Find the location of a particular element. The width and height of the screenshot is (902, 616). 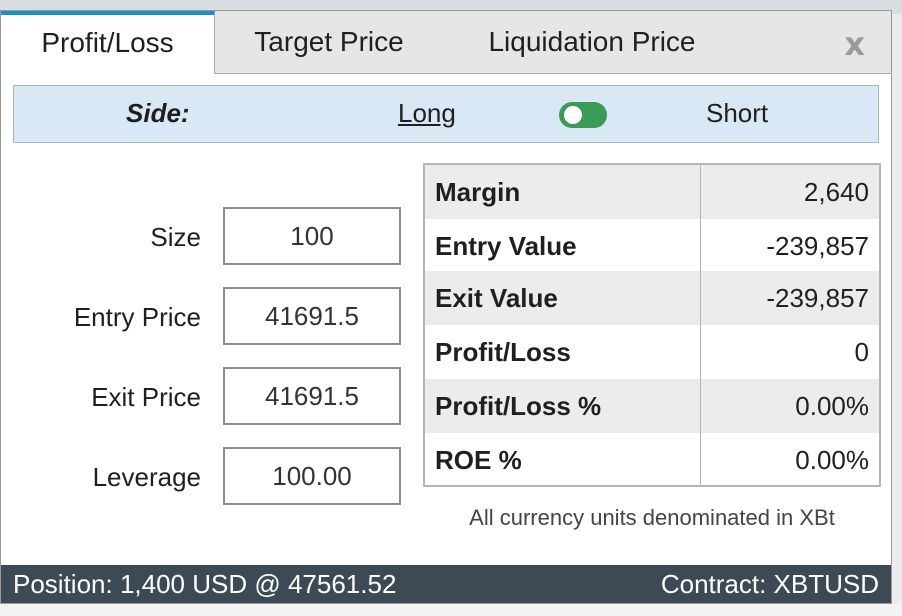

result-key: Entry Value is located at coordinates (506, 246).